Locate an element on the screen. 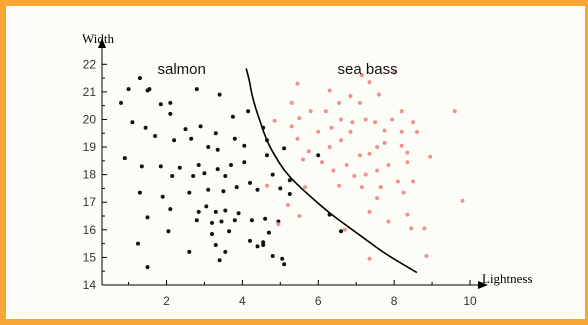  x-tick-label: 8 is located at coordinates (394, 301).